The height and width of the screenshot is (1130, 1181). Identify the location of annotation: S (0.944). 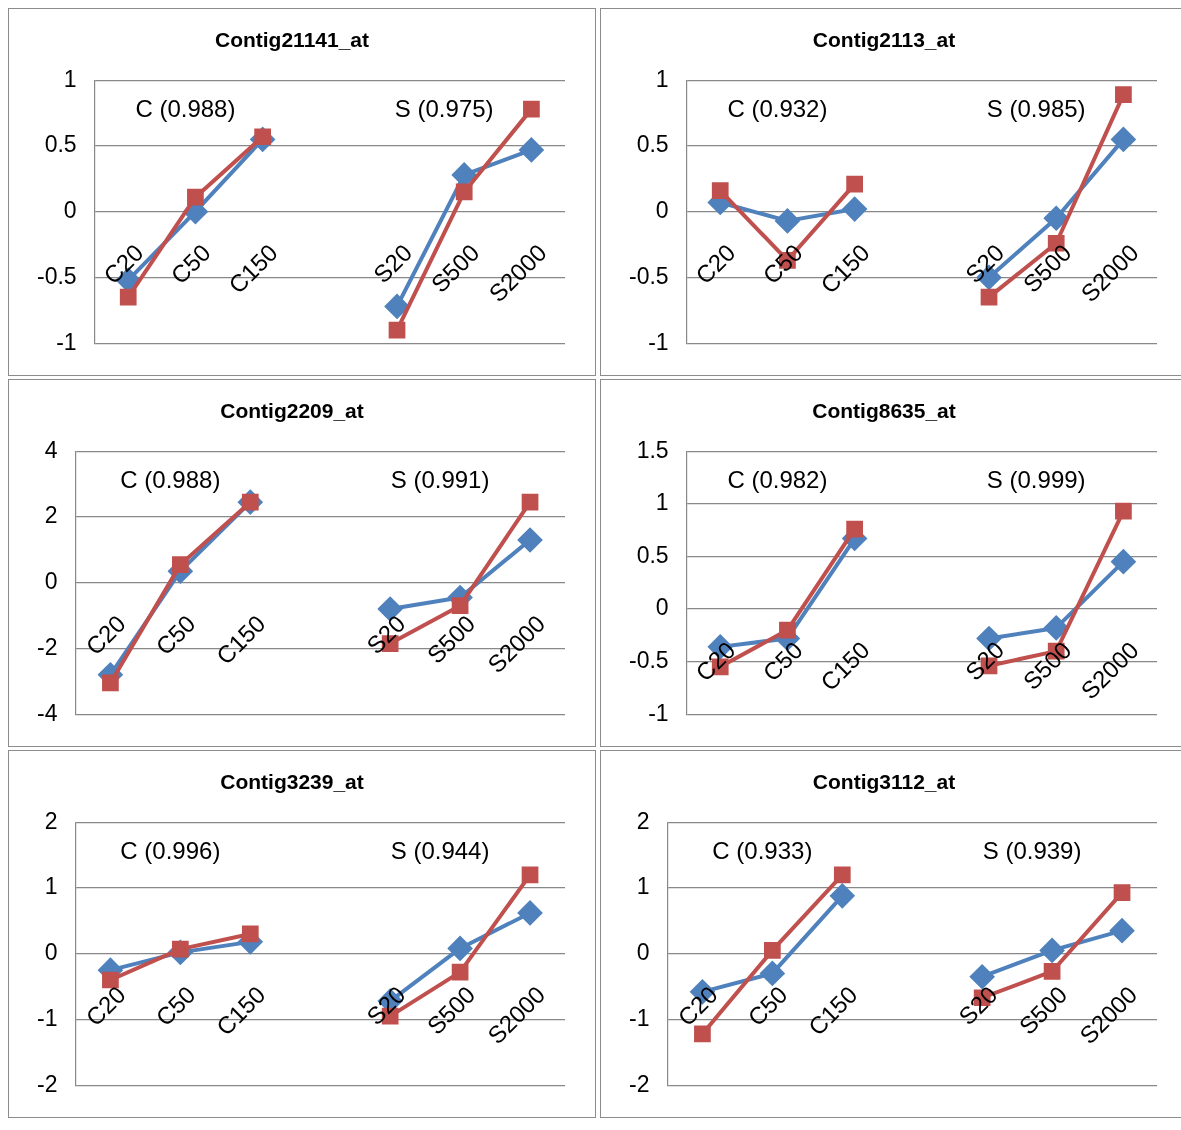
(440, 850).